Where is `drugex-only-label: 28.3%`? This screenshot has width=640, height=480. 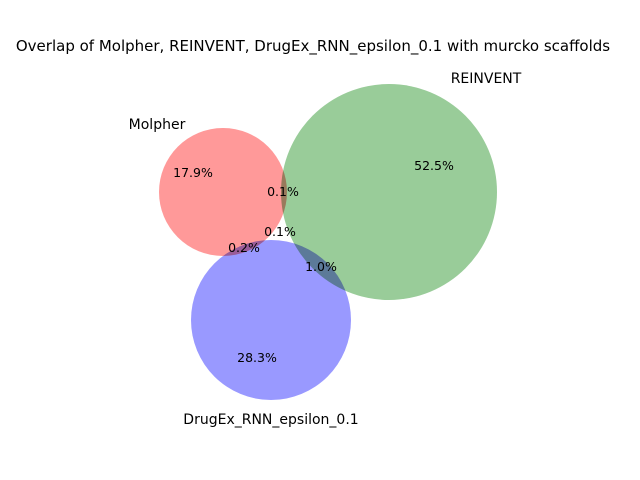 drugex-only-label: 28.3% is located at coordinates (257, 357).